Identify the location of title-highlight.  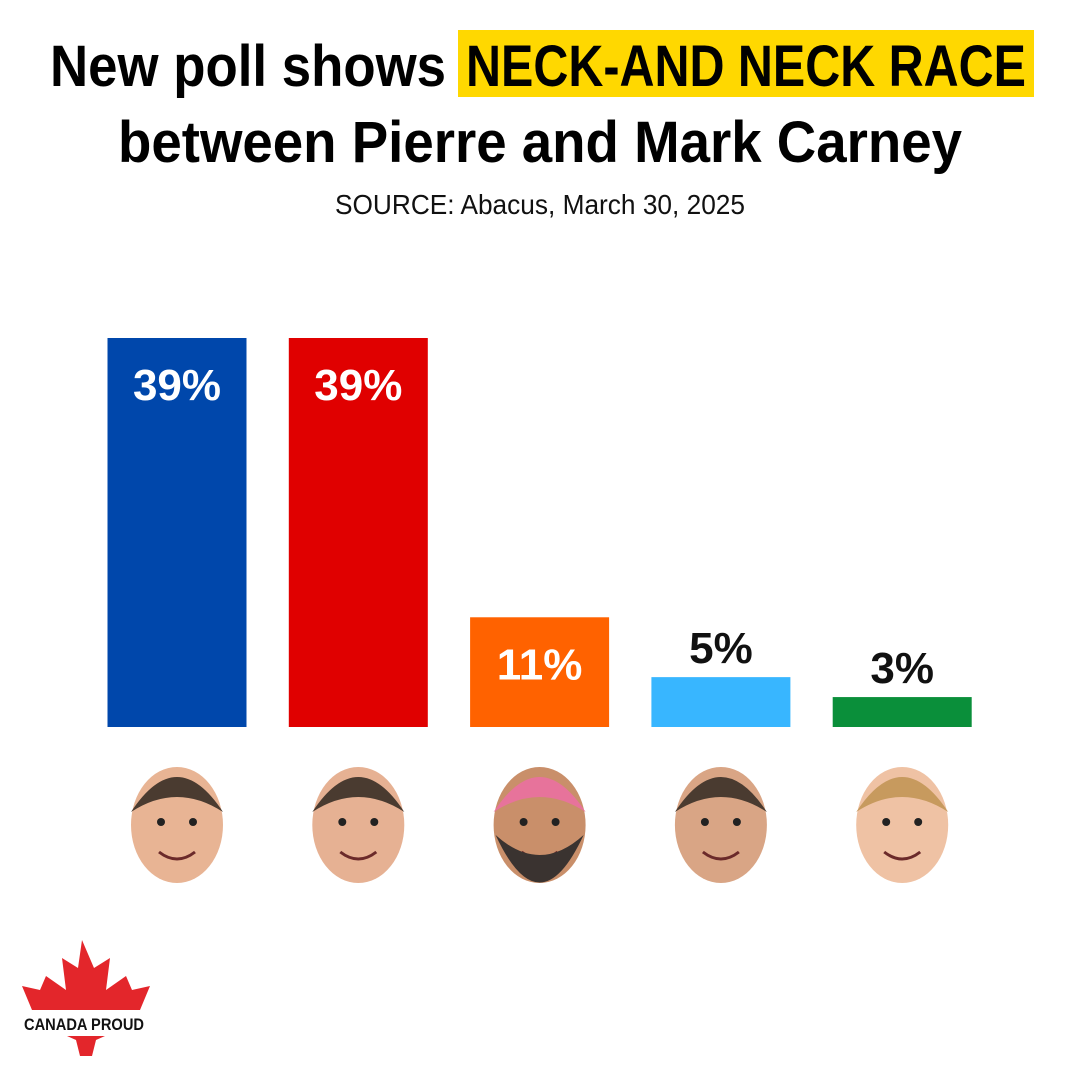
(746, 63).